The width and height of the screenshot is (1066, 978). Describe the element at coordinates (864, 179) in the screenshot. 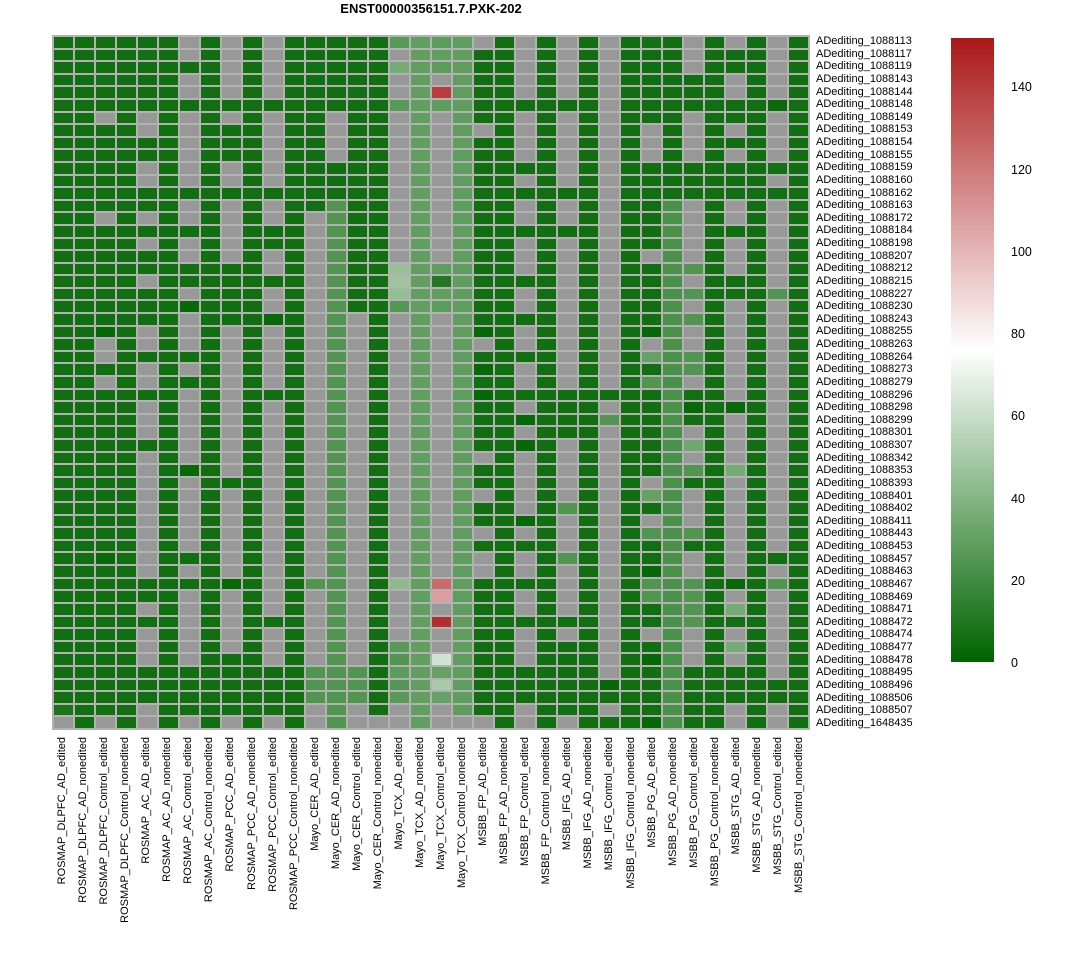

I see `row-label: ADediting_1088160` at that location.